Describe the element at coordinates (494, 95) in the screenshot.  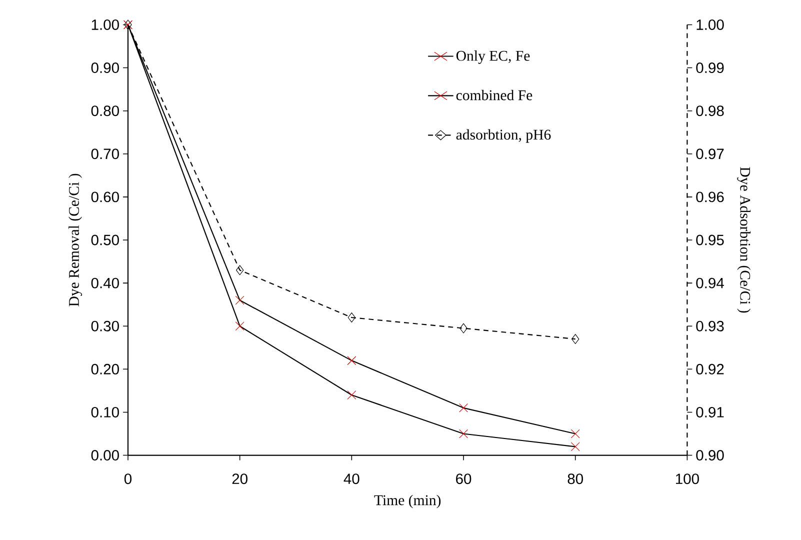
I see `legend-label: combined Fe` at that location.